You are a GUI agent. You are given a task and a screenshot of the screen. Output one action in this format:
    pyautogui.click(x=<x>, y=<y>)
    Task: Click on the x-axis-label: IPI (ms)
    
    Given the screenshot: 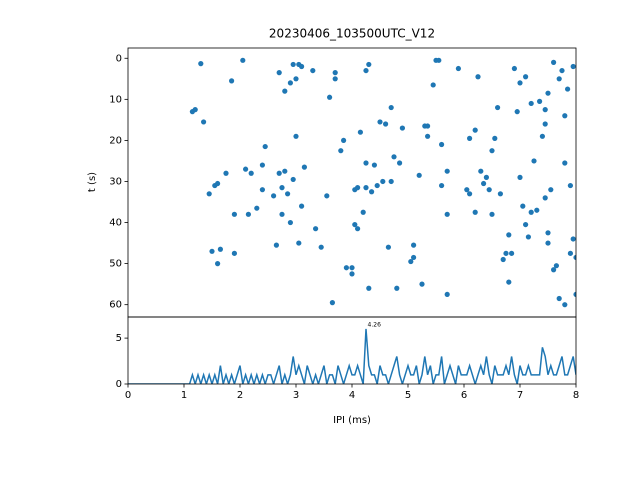 What is the action you would take?
    pyautogui.click(x=352, y=420)
    